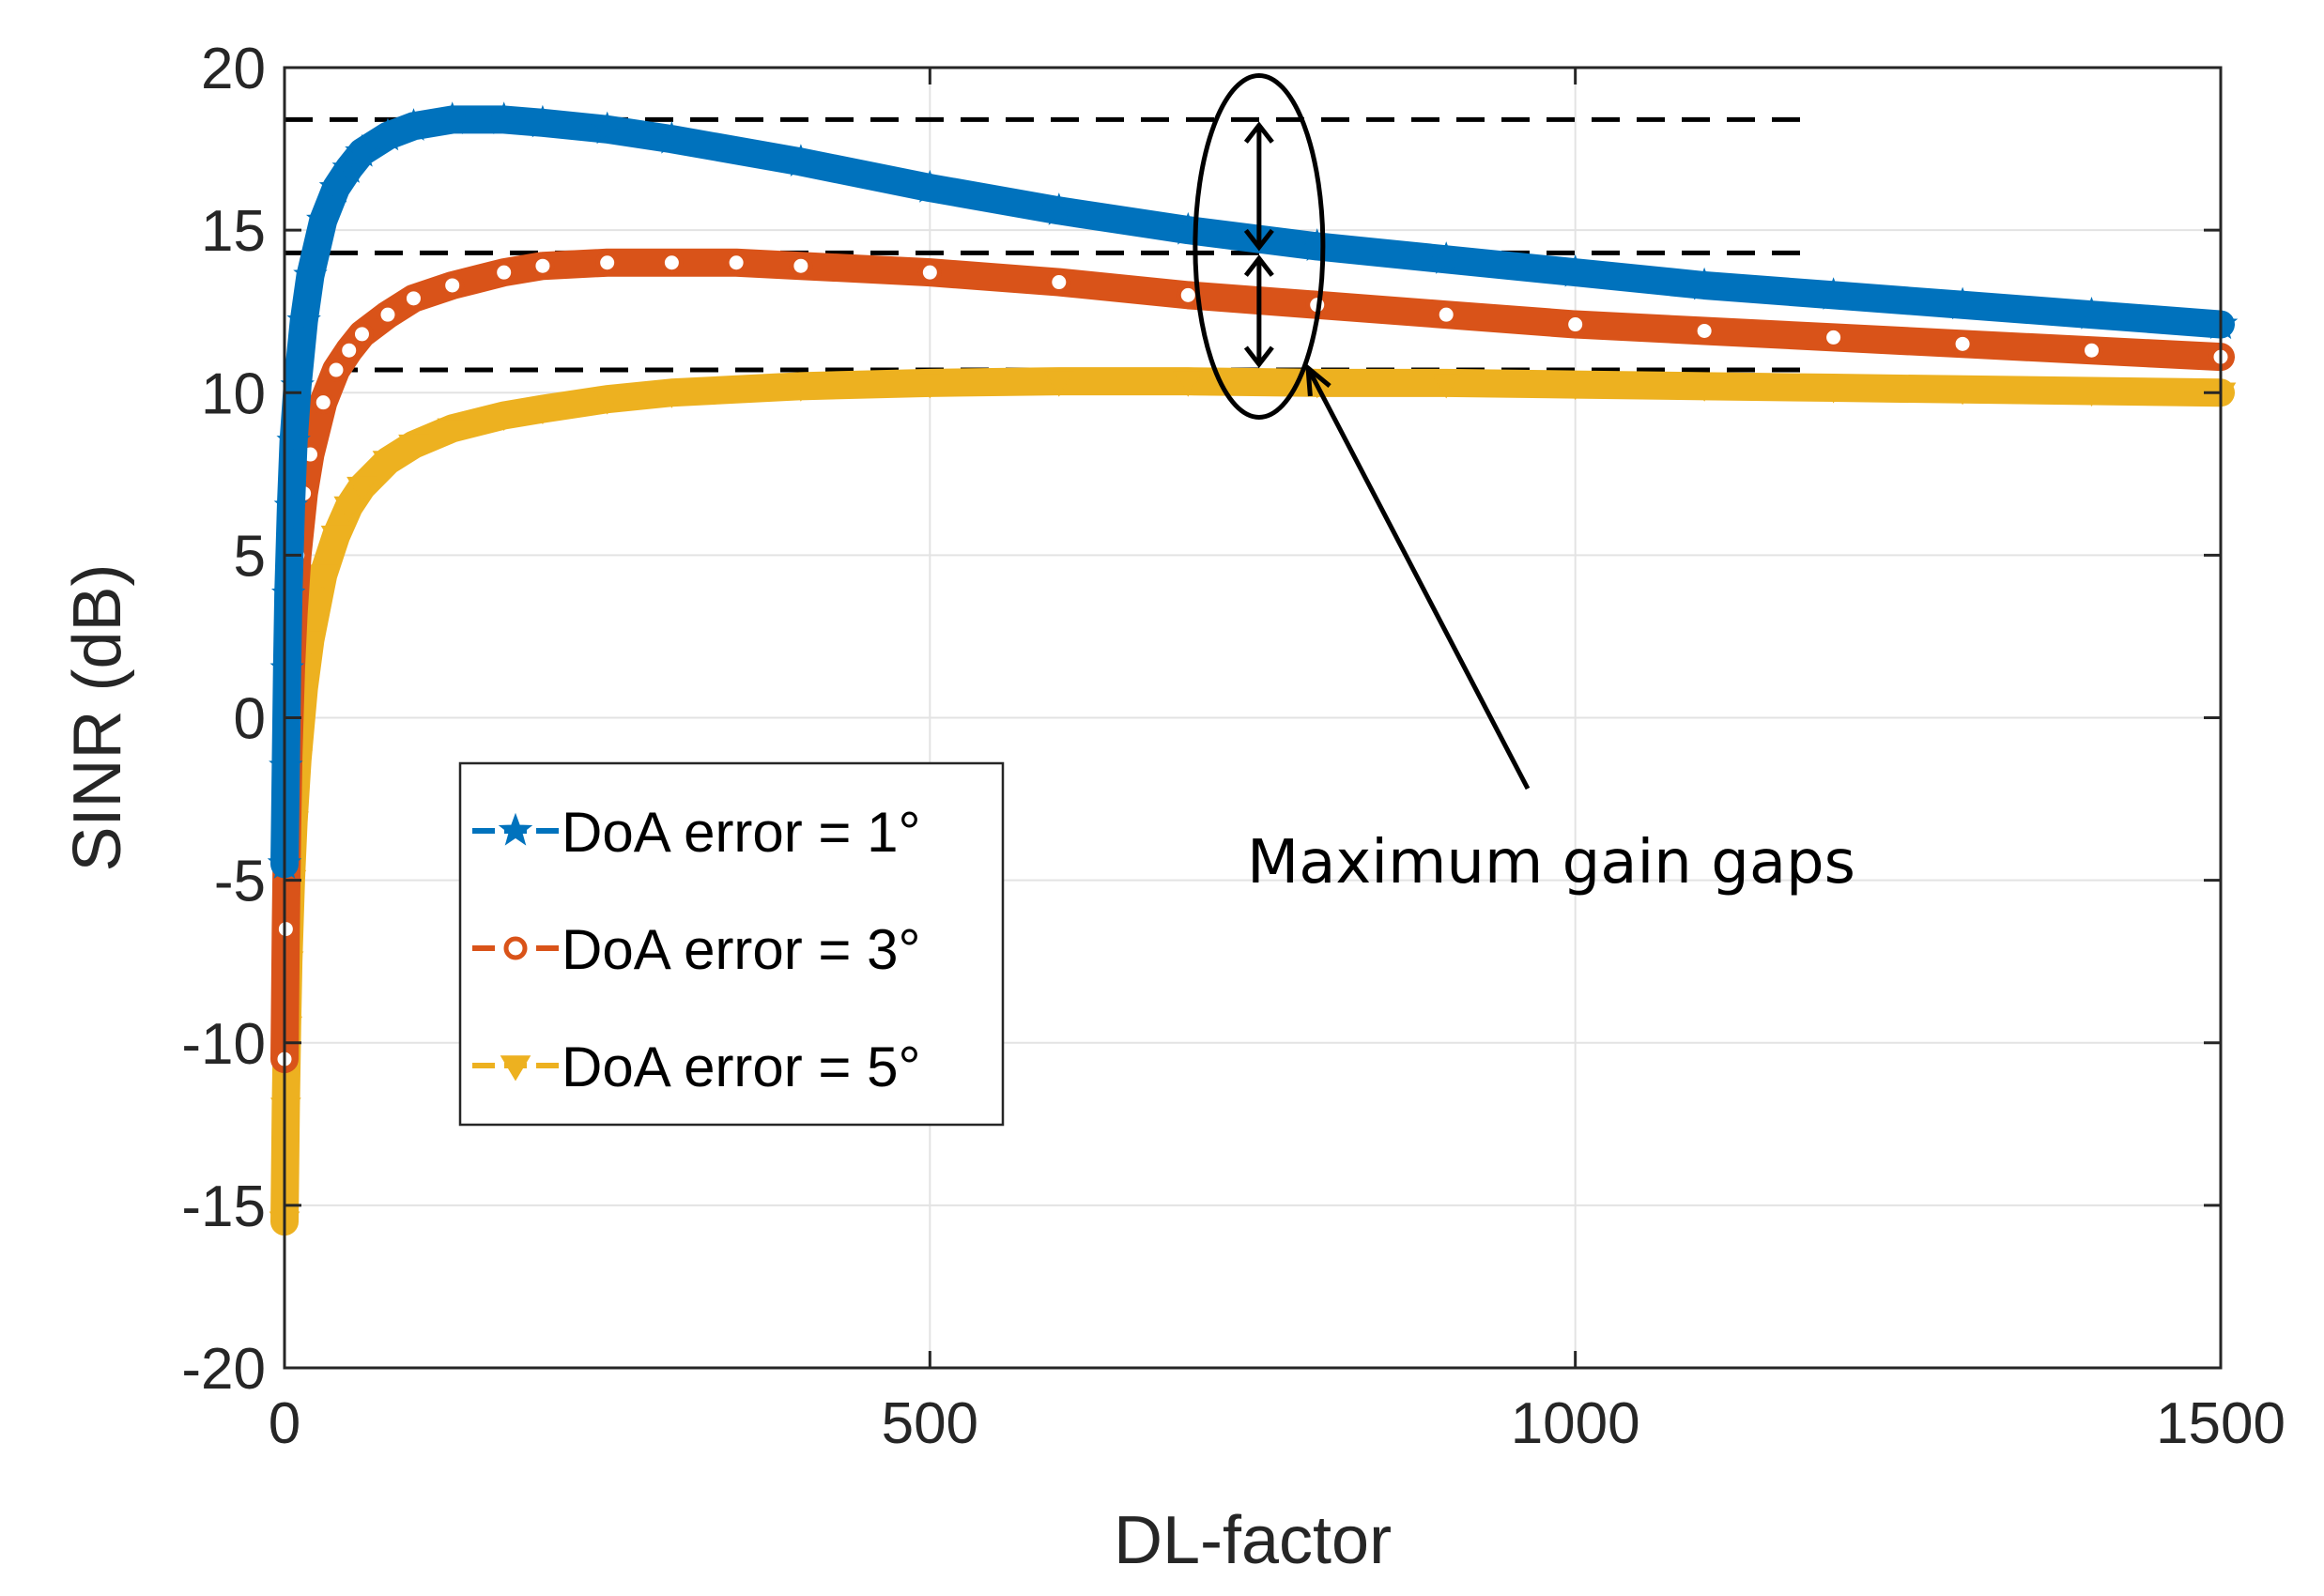 This screenshot has width=2324, height=1596. I want to click on y-tick-label: 0, so click(250, 720).